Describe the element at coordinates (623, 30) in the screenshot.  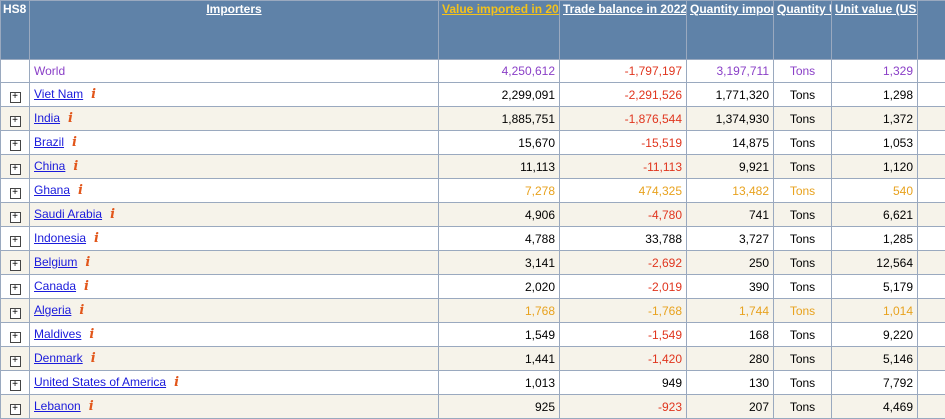
I see `trade-balance-header: Trade balance in 2022 (USD thousand)i` at that location.